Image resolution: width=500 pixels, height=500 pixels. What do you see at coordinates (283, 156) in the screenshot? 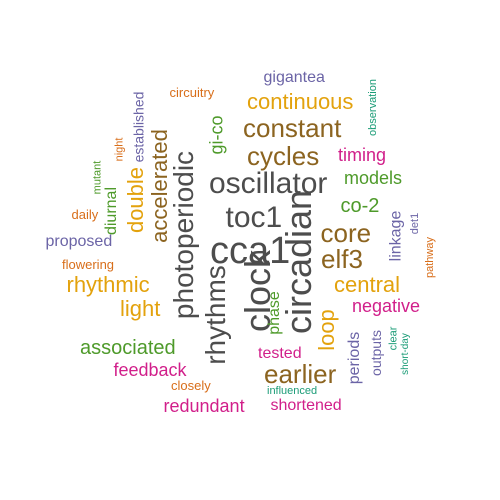
I see `word-cycles: cycles` at bounding box center [283, 156].